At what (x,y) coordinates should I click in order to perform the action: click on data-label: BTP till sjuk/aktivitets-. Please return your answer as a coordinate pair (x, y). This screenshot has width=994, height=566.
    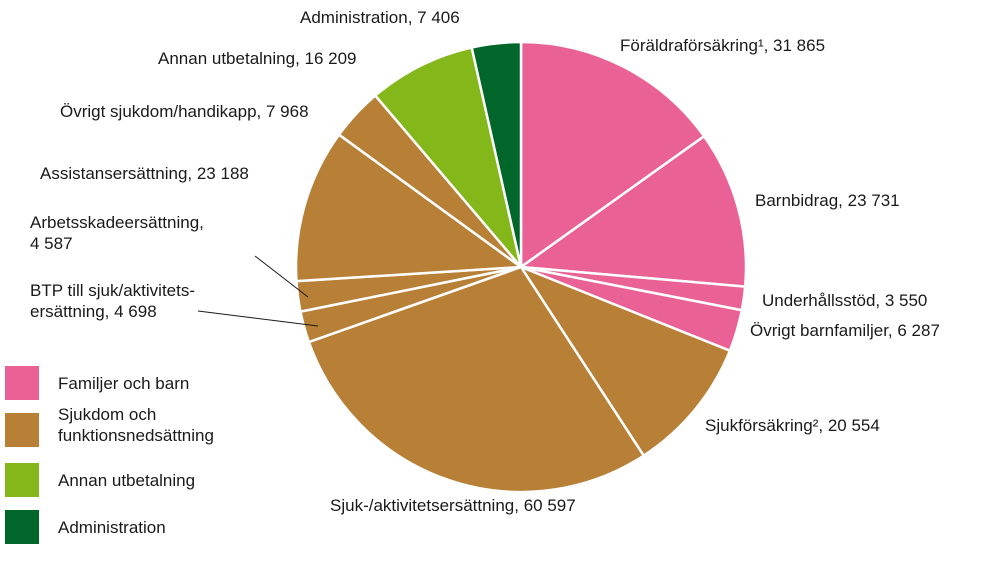
    Looking at the image, I should click on (112, 290).